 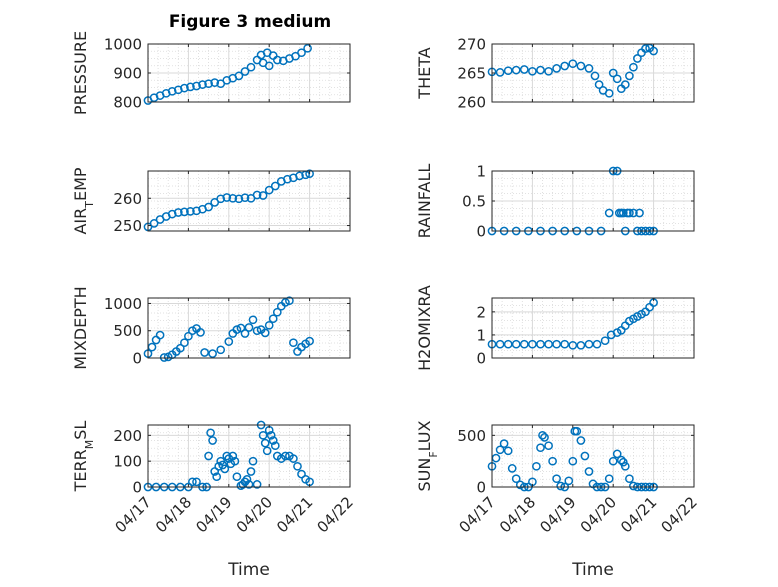 I want to click on x-tick-label: 04/20, so click(x=598, y=514).